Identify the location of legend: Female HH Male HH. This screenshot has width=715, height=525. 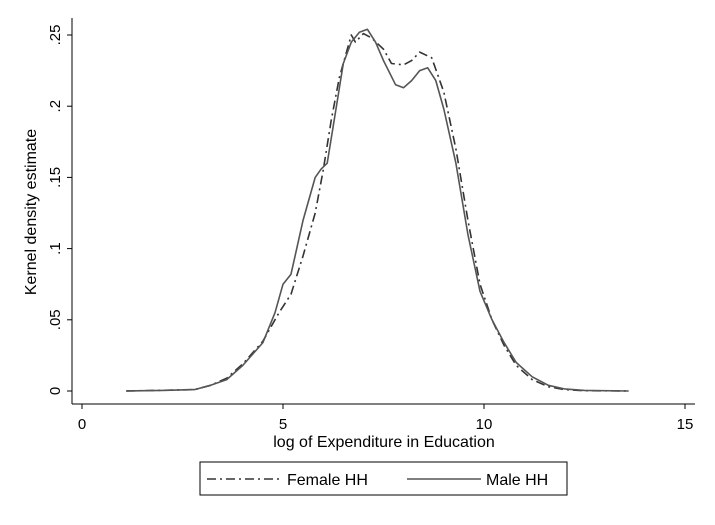
(383, 478).